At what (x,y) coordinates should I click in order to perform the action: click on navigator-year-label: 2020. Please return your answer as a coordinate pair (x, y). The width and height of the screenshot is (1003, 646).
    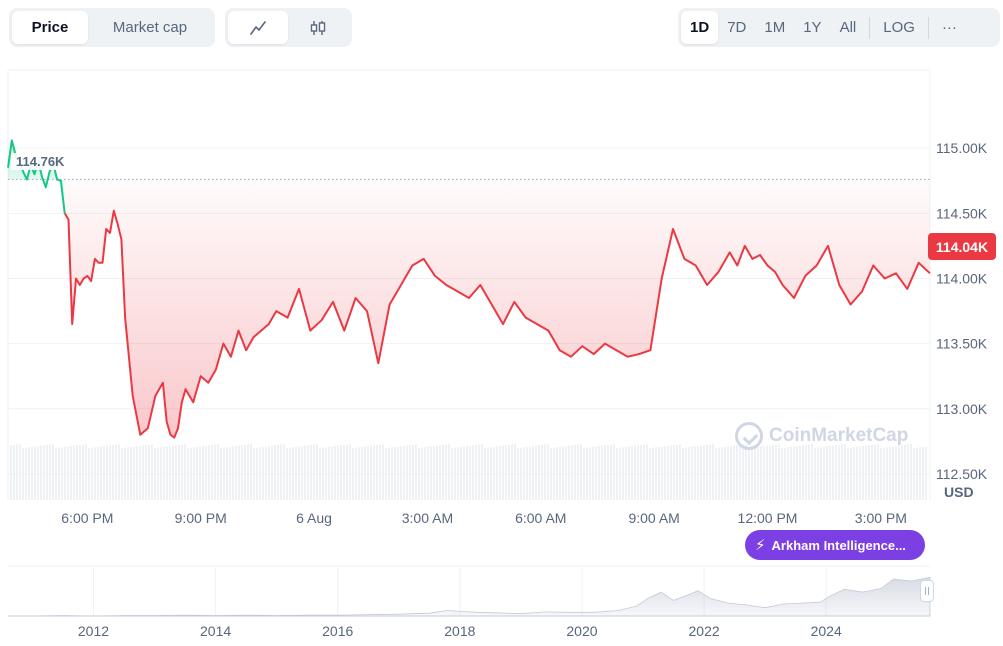
    Looking at the image, I should click on (581, 631).